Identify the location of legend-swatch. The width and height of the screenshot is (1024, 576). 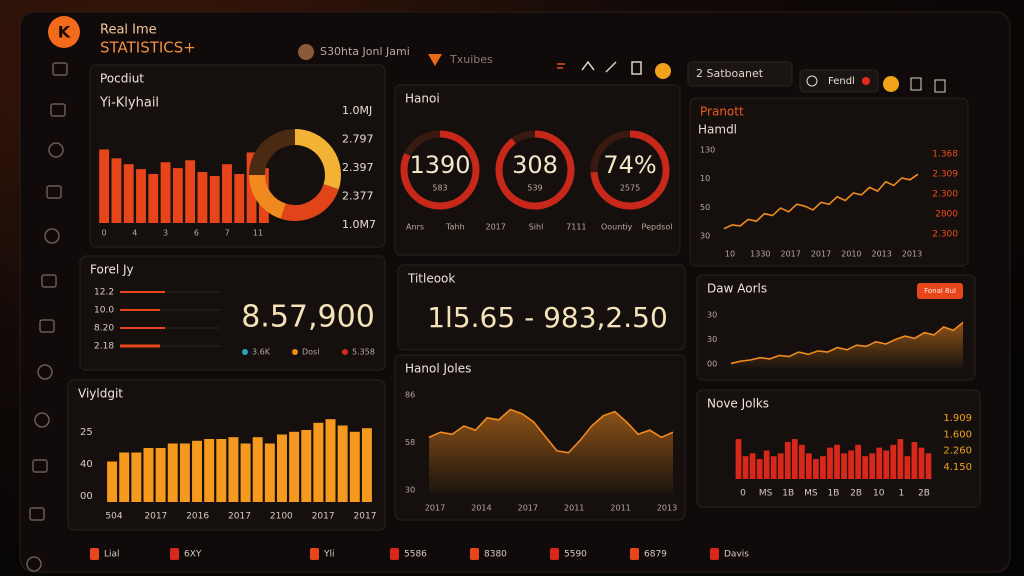
(245, 352).